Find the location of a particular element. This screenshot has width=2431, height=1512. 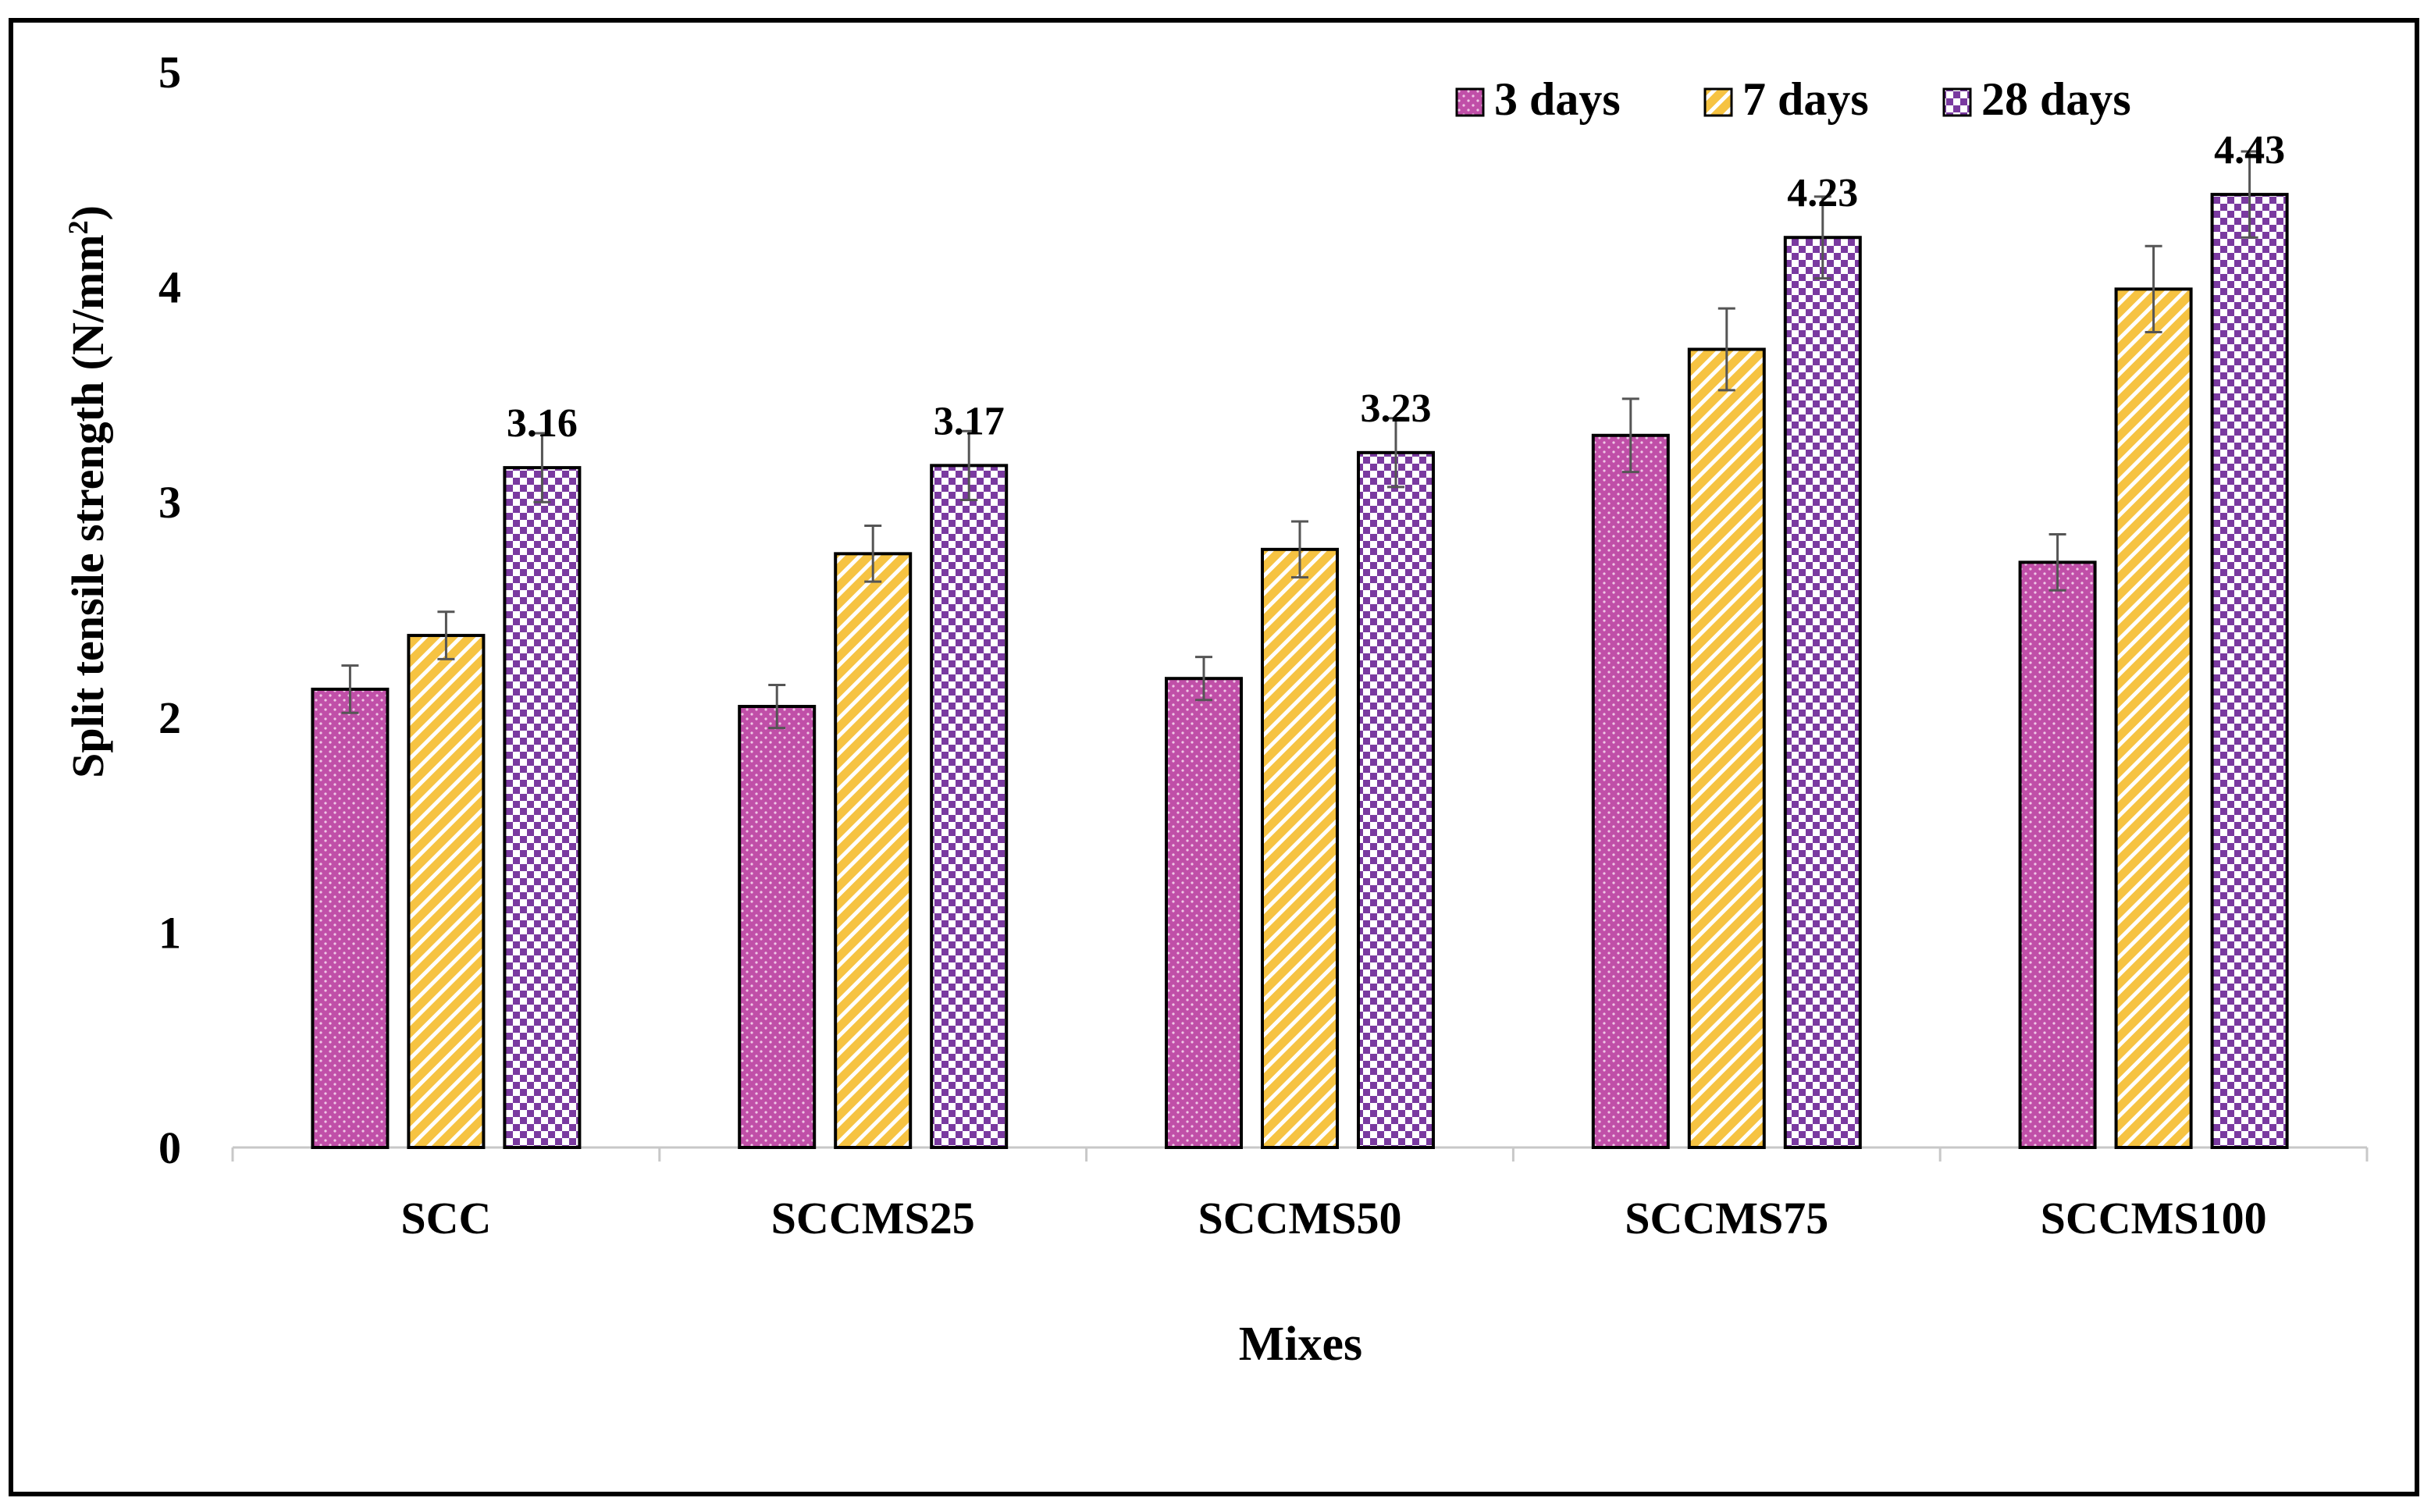

x-tick-label: SCCMS50 is located at coordinates (1299, 1218).